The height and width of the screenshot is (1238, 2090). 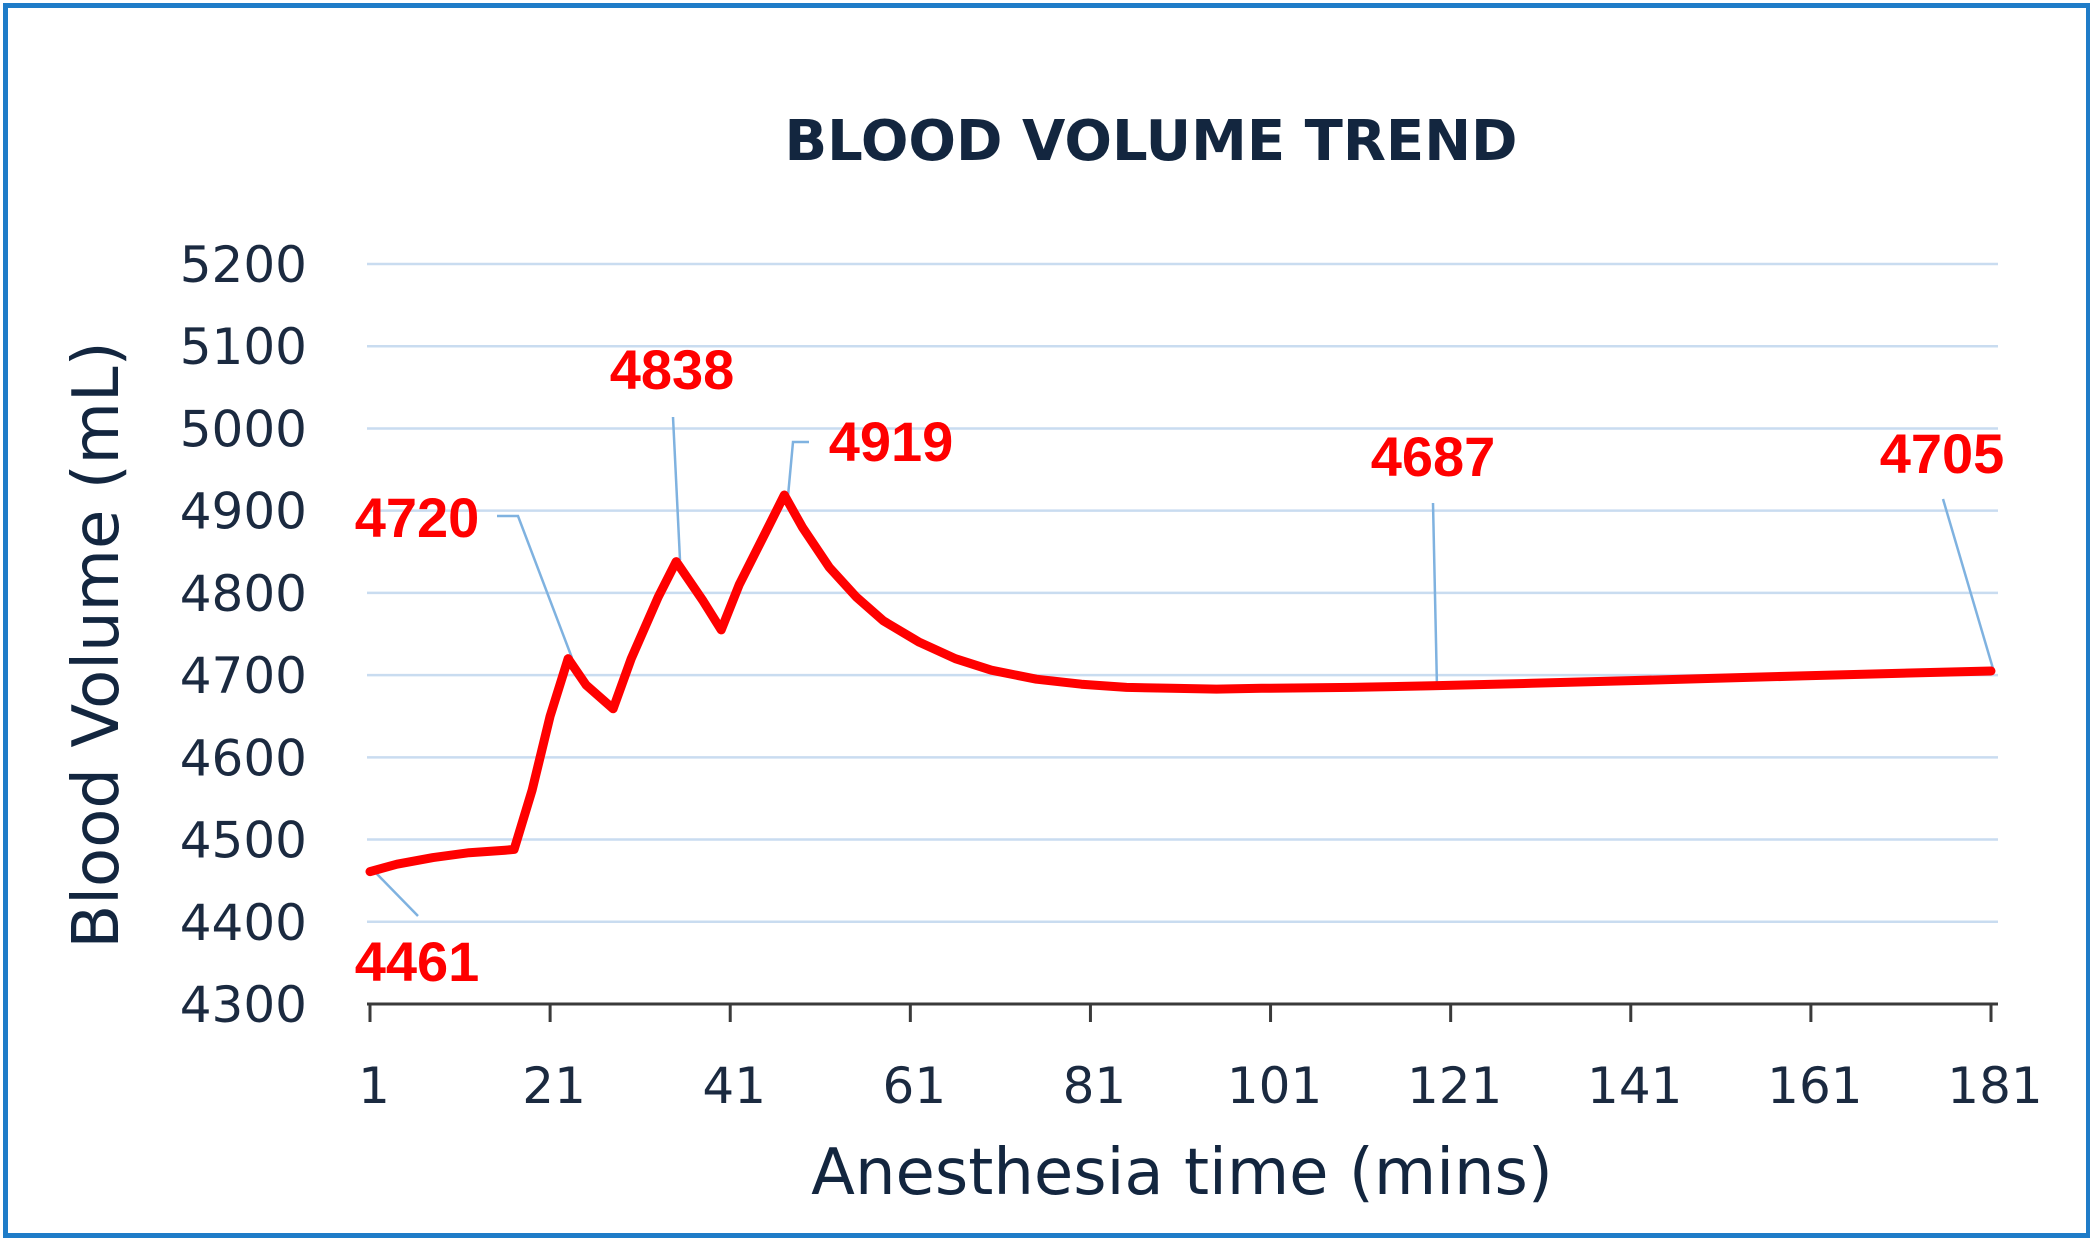 I want to click on x-tick-label: 61, so click(x=915, y=1086).